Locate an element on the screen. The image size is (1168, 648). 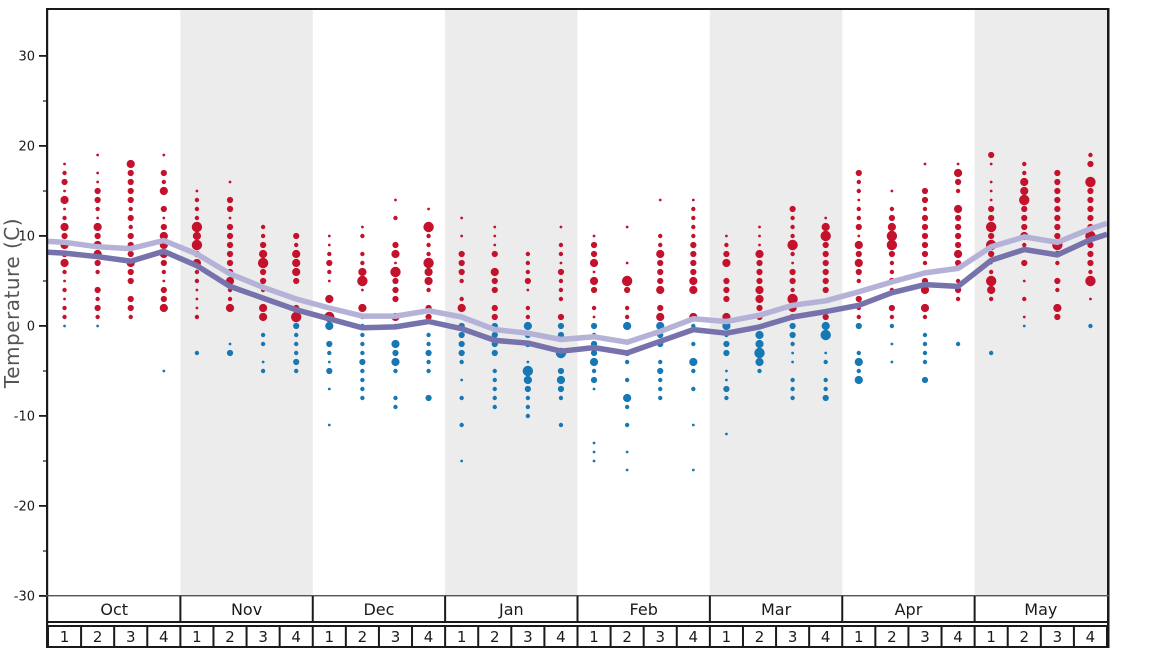
y-tick-label: 10 is located at coordinates (26, 237).